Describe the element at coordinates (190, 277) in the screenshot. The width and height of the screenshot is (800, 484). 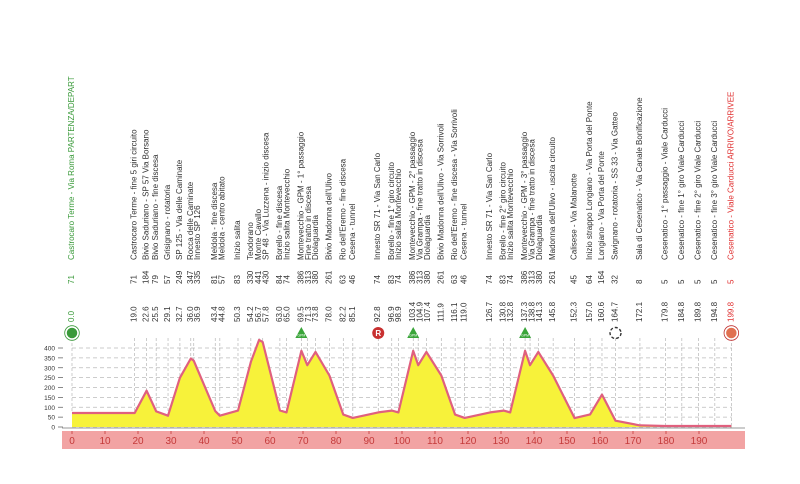
I see `waypoint-altitude: 347` at that location.